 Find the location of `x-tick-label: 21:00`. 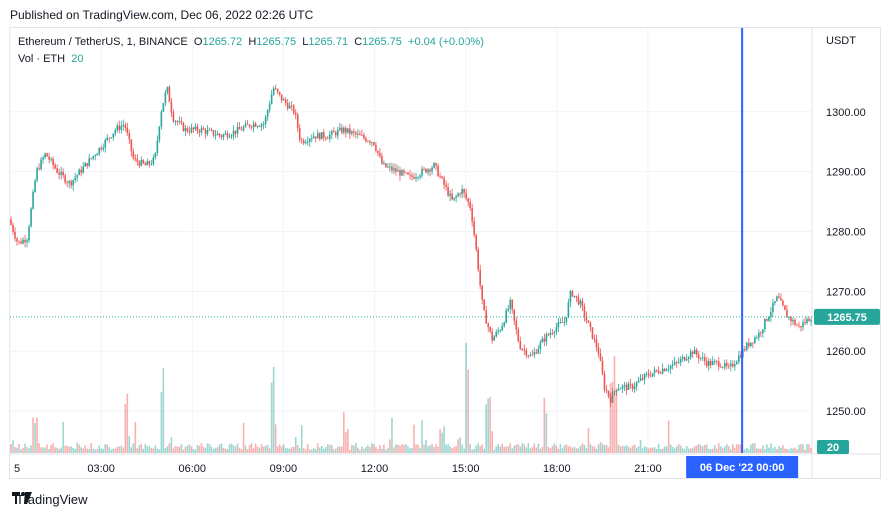

x-tick-label: 21:00 is located at coordinates (648, 469).